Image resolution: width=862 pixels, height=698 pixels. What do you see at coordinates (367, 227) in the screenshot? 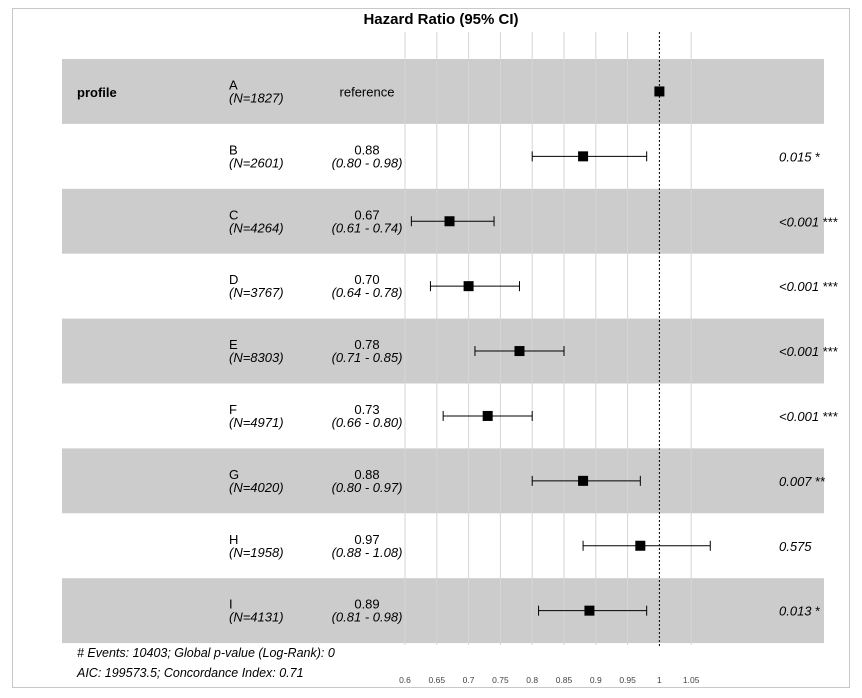
I see `ci-label: (0.61 - 0.74)` at bounding box center [367, 227].